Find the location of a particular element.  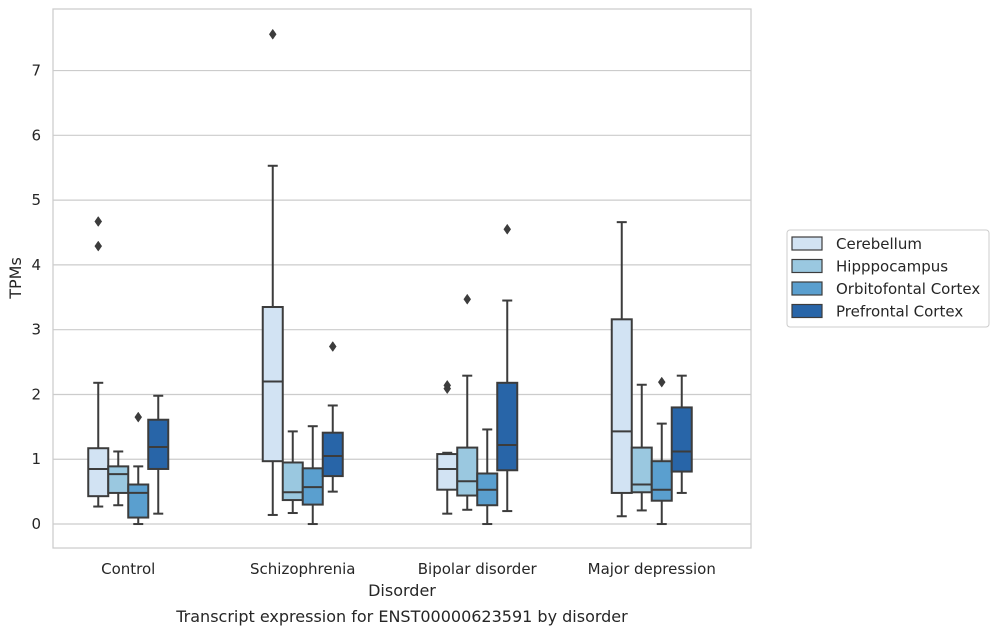

box-cerebellum-control is located at coordinates (98, 362).